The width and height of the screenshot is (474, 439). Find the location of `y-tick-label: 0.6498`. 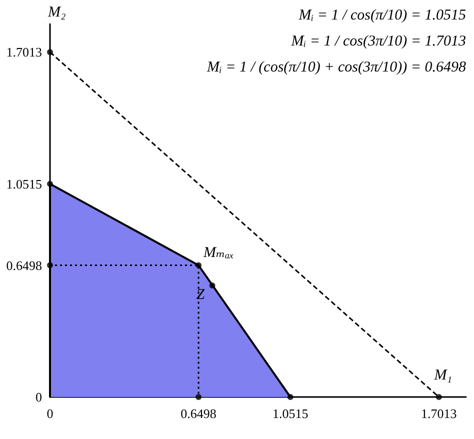

y-tick-label: 0.6498 is located at coordinates (24, 265).